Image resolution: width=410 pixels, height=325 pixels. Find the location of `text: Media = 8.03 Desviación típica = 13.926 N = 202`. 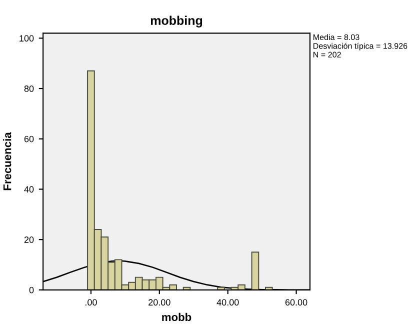

text: Media = 8.03 Desviación típica = 13.926 N = 202 is located at coordinates (360, 46).